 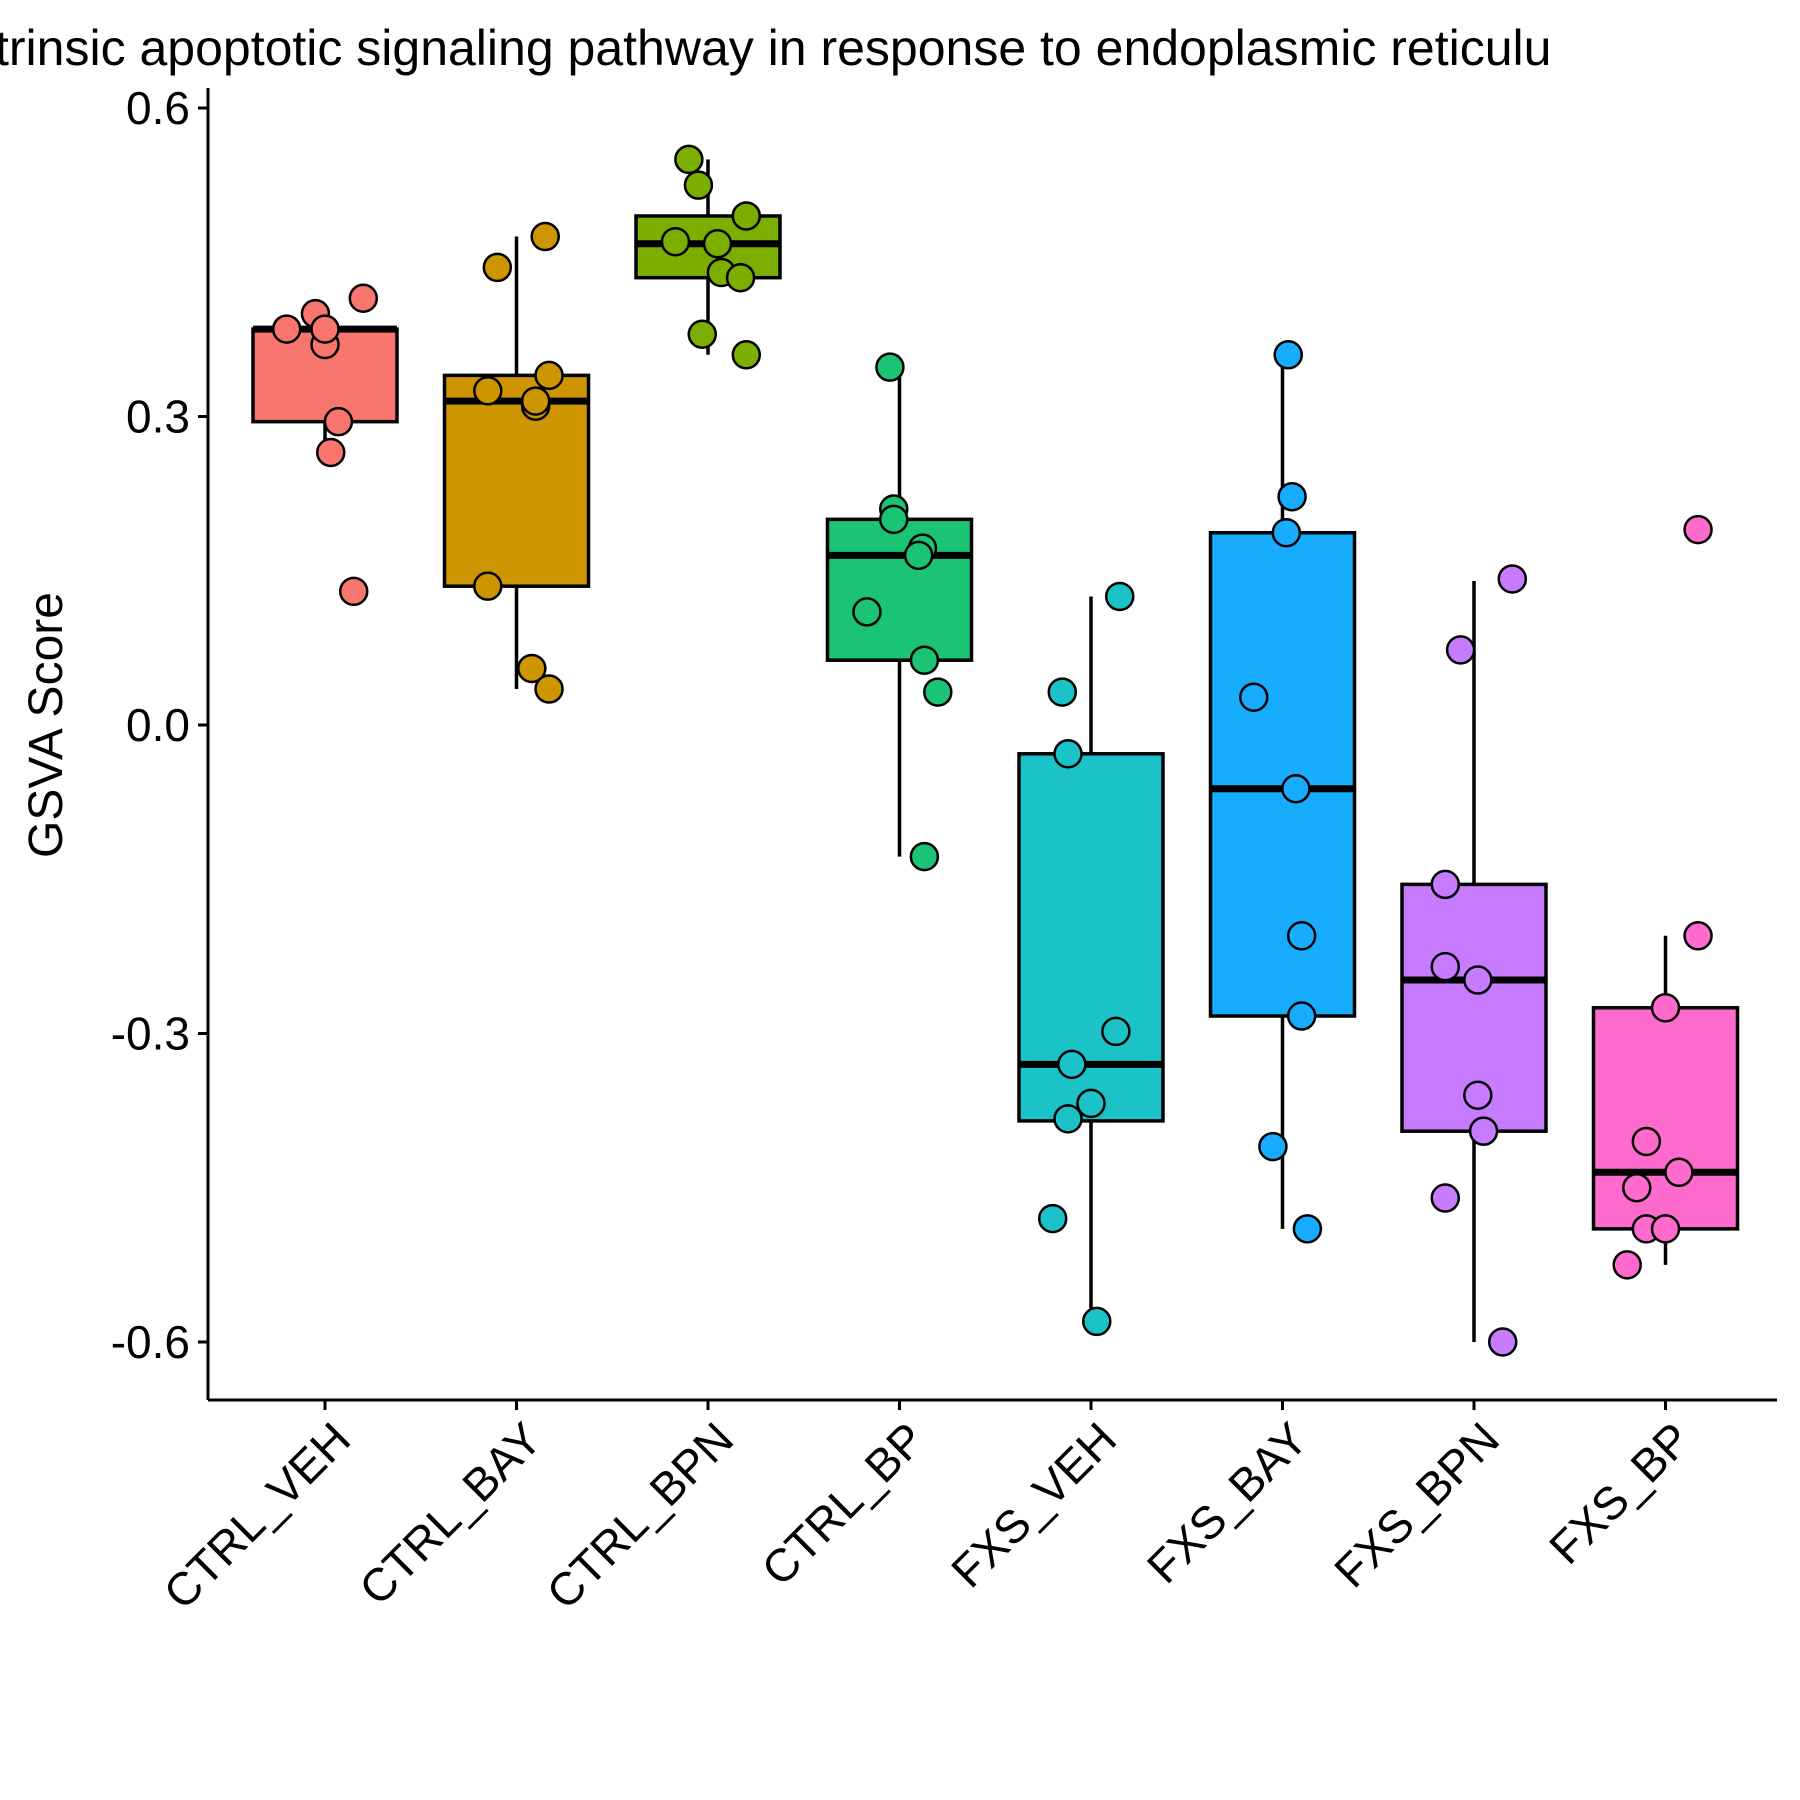 What do you see at coordinates (158, 725) in the screenshot?
I see `y-tick-label: 0.0` at bounding box center [158, 725].